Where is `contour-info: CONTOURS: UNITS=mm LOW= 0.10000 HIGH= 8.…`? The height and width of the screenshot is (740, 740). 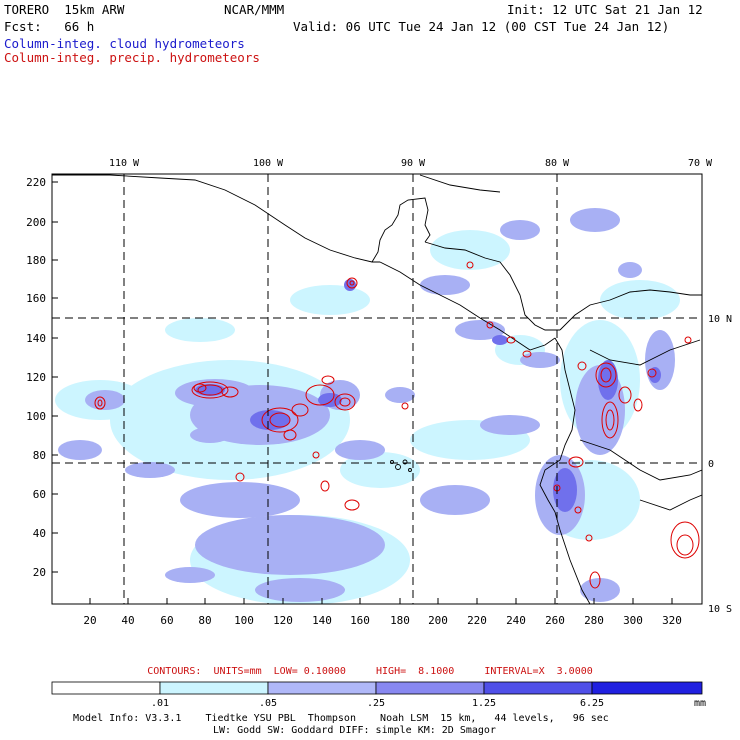
contour-info: CONTOURS: UNITS=mm LOW= 0.10000 HIGH= 8.… is located at coordinates (370, 671).